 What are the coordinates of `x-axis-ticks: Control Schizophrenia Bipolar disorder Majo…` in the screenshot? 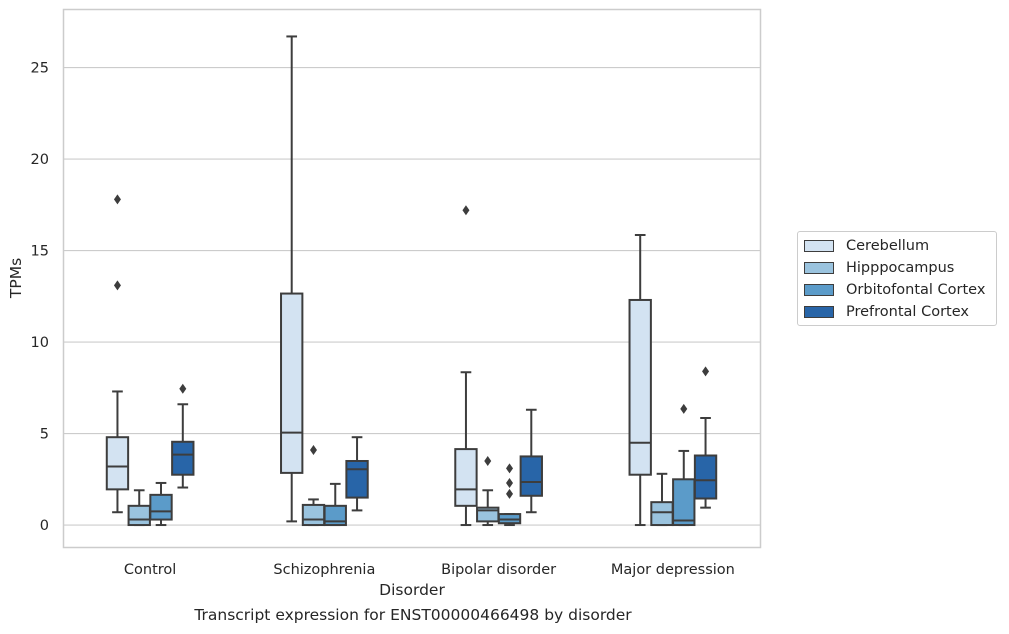 It's located at (429, 570).